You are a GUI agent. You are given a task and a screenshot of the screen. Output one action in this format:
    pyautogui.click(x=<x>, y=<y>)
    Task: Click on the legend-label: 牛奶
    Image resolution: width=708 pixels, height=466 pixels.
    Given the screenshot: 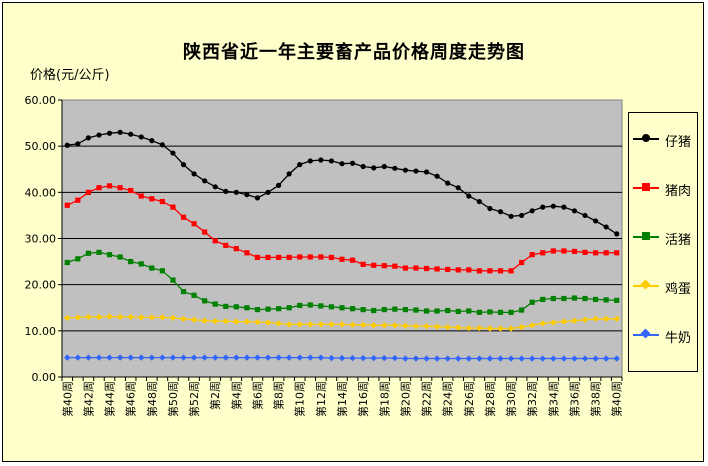 What is the action you would take?
    pyautogui.click(x=678, y=338)
    